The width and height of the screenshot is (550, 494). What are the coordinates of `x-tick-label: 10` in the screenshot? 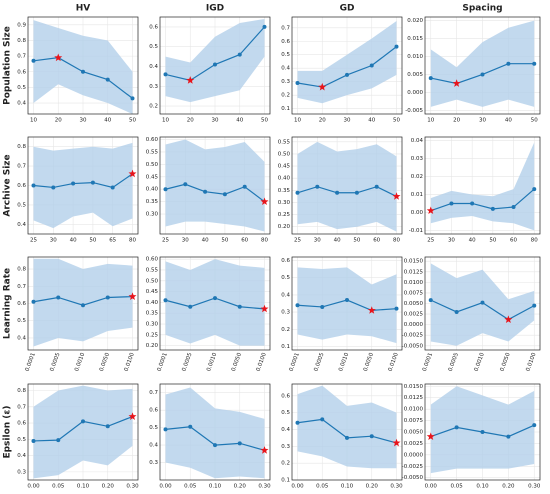 It's located at (165, 121).